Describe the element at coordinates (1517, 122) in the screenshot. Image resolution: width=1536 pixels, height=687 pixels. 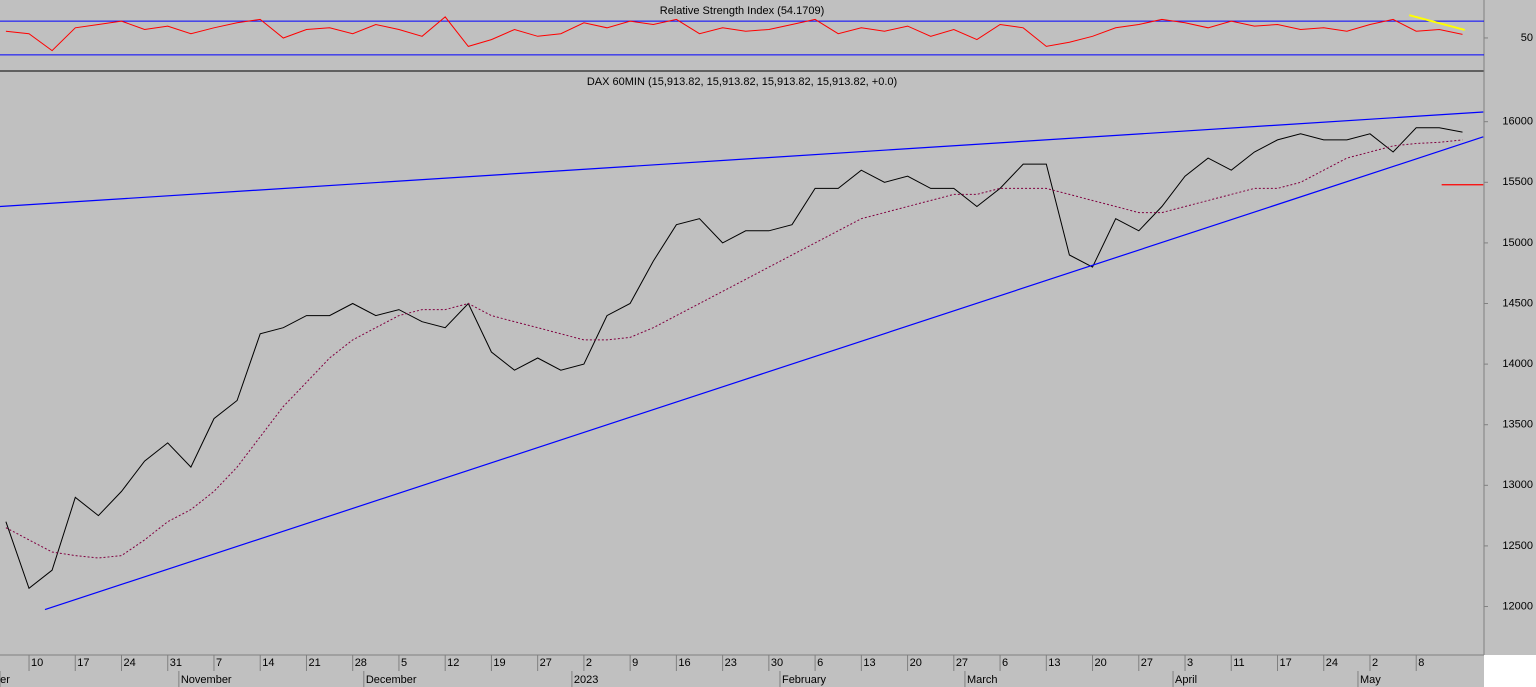
I see `y-tick-label: 16000` at that location.